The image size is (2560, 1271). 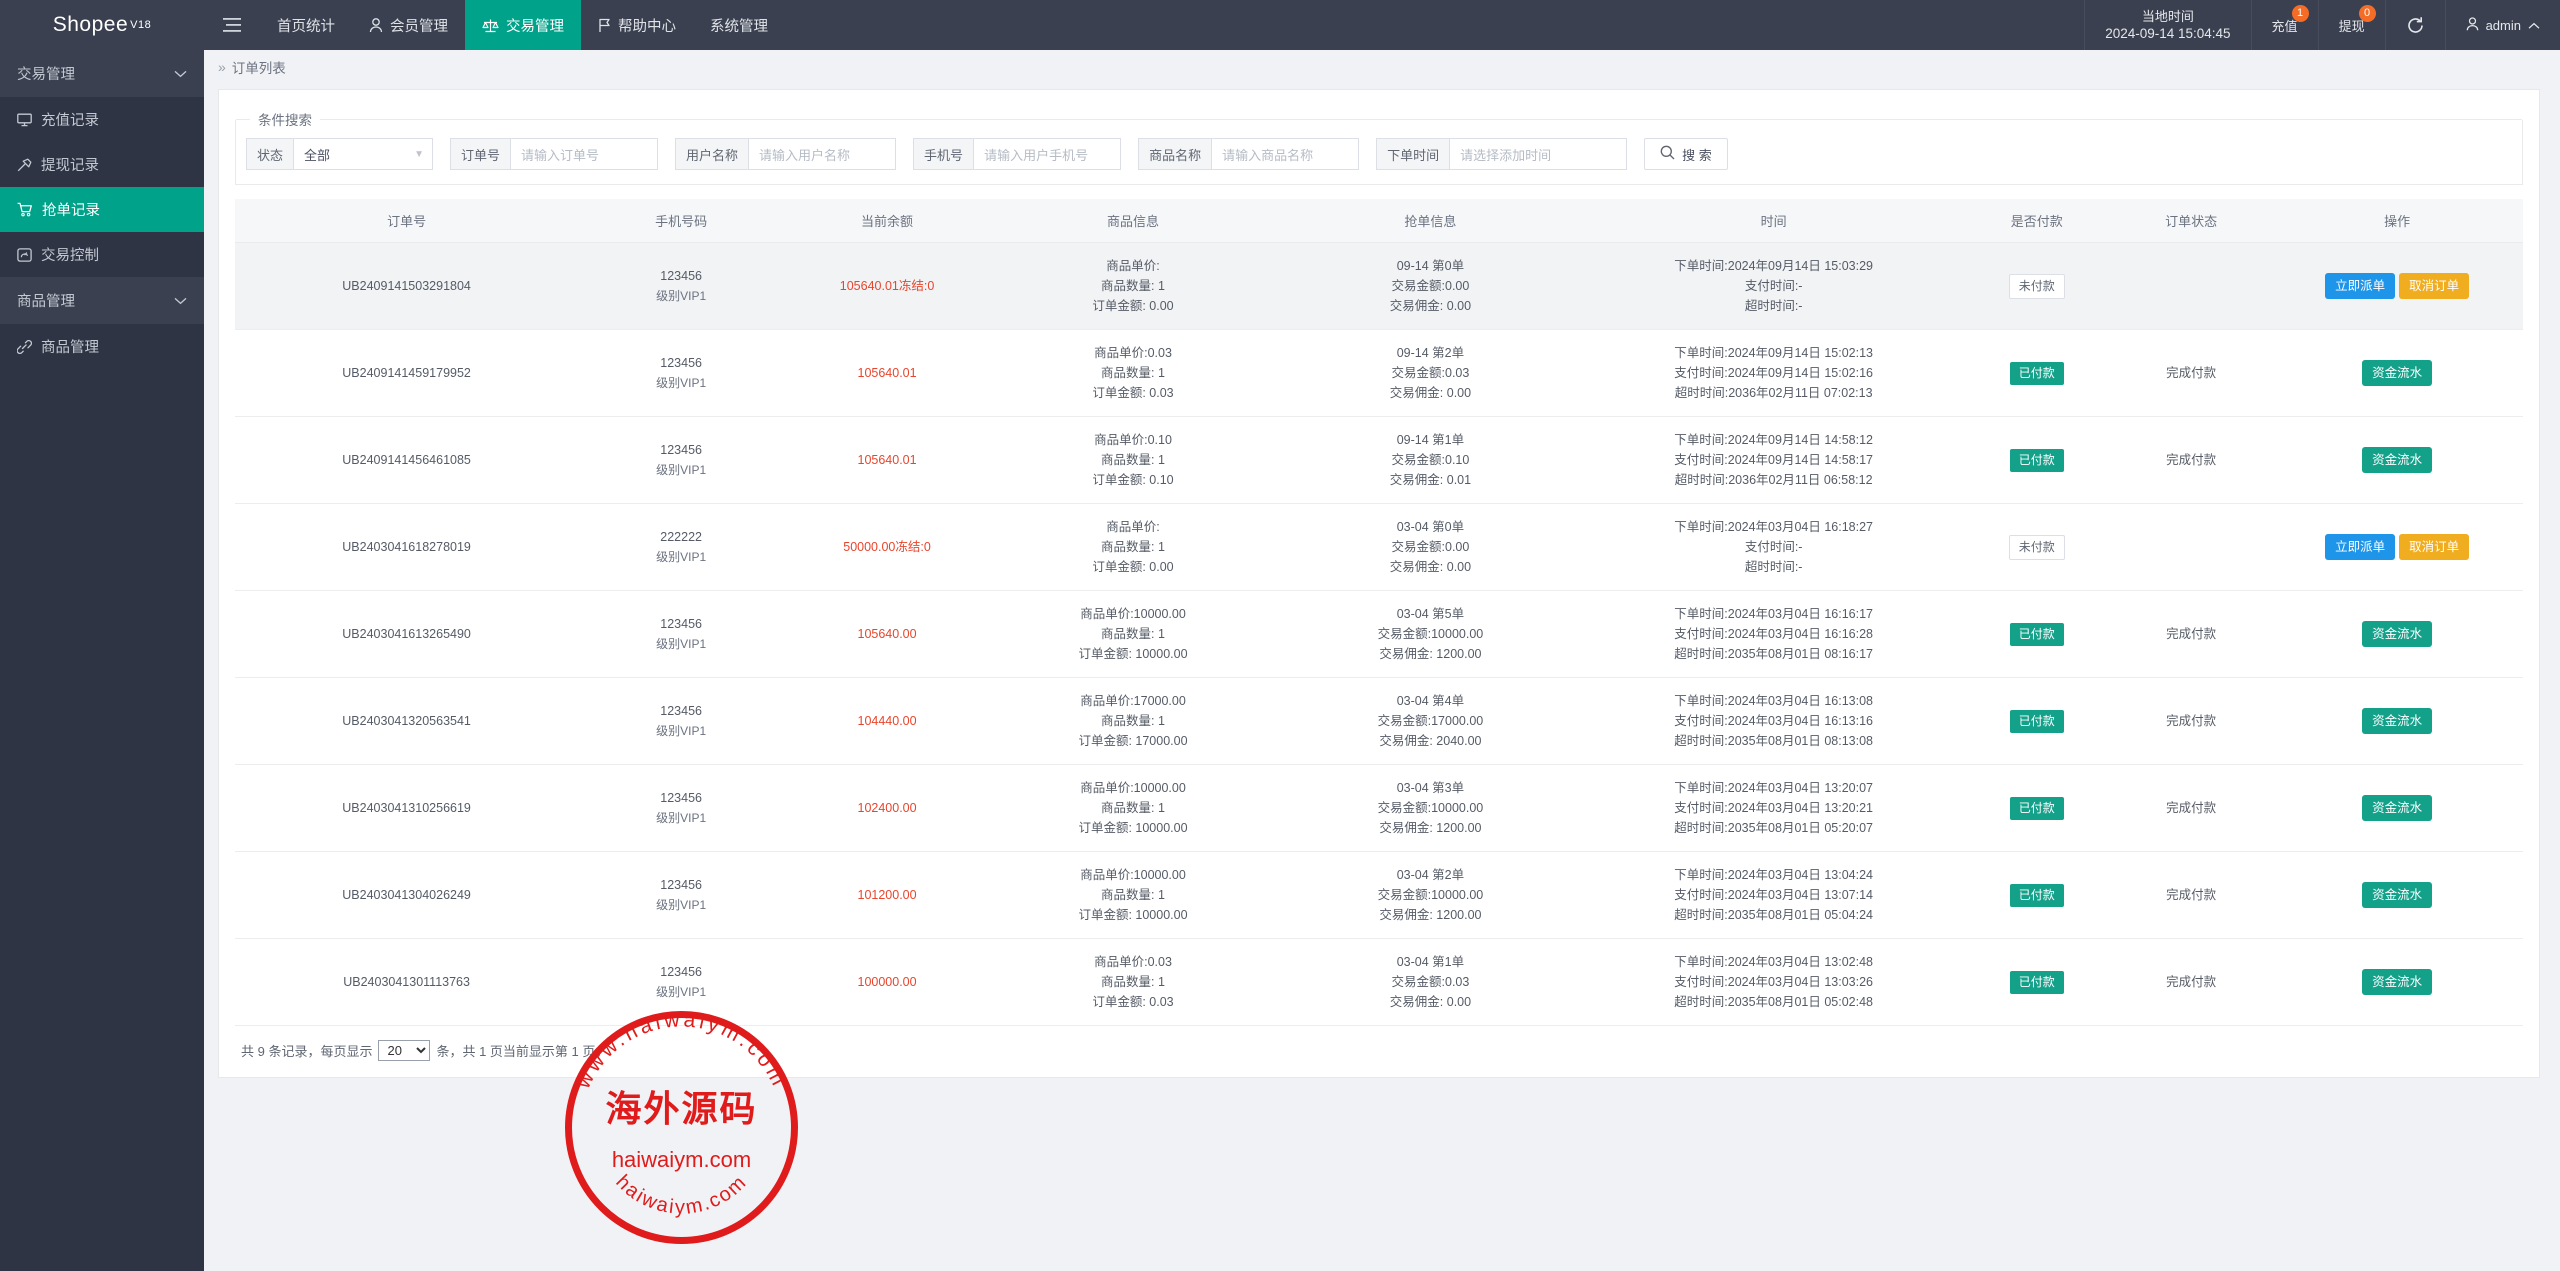 I want to click on goods-unit-price: 商品单价:10000.00, so click(x=1133, y=788).